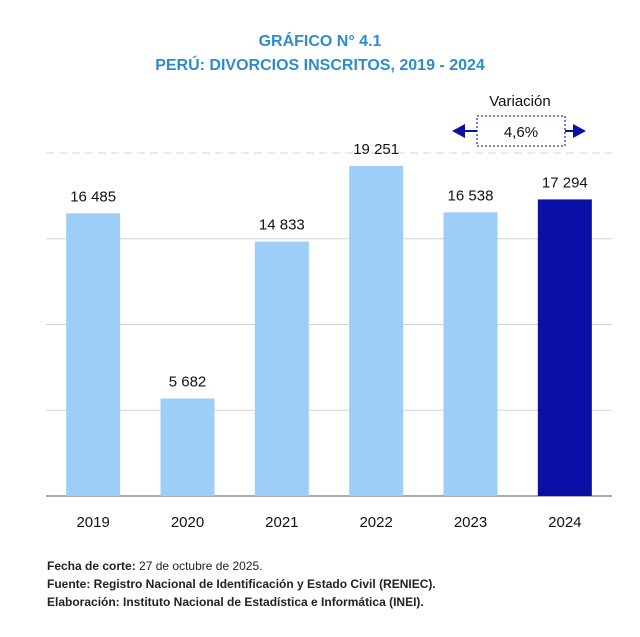 The height and width of the screenshot is (637, 640). What do you see at coordinates (92, 522) in the screenshot?
I see `x-tick-label-2019: 2019` at bounding box center [92, 522].